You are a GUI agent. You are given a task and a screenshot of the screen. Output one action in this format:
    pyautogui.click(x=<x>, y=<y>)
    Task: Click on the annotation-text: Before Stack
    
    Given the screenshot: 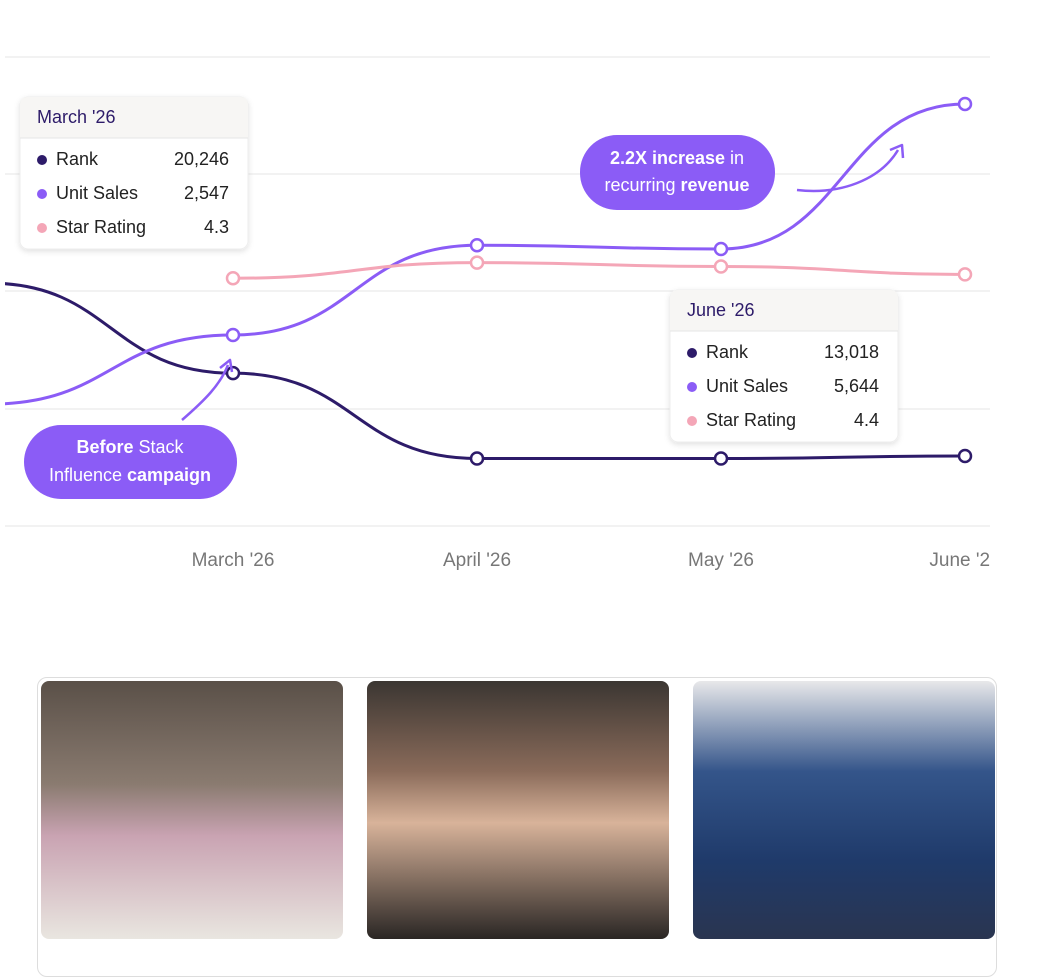 What is the action you would take?
    pyautogui.click(x=130, y=447)
    